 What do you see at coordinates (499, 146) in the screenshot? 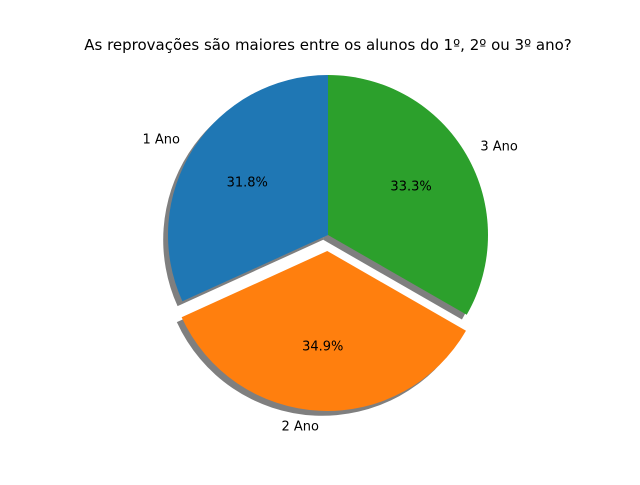
I see `slice-label-3-ano: 3 Ano` at bounding box center [499, 146].